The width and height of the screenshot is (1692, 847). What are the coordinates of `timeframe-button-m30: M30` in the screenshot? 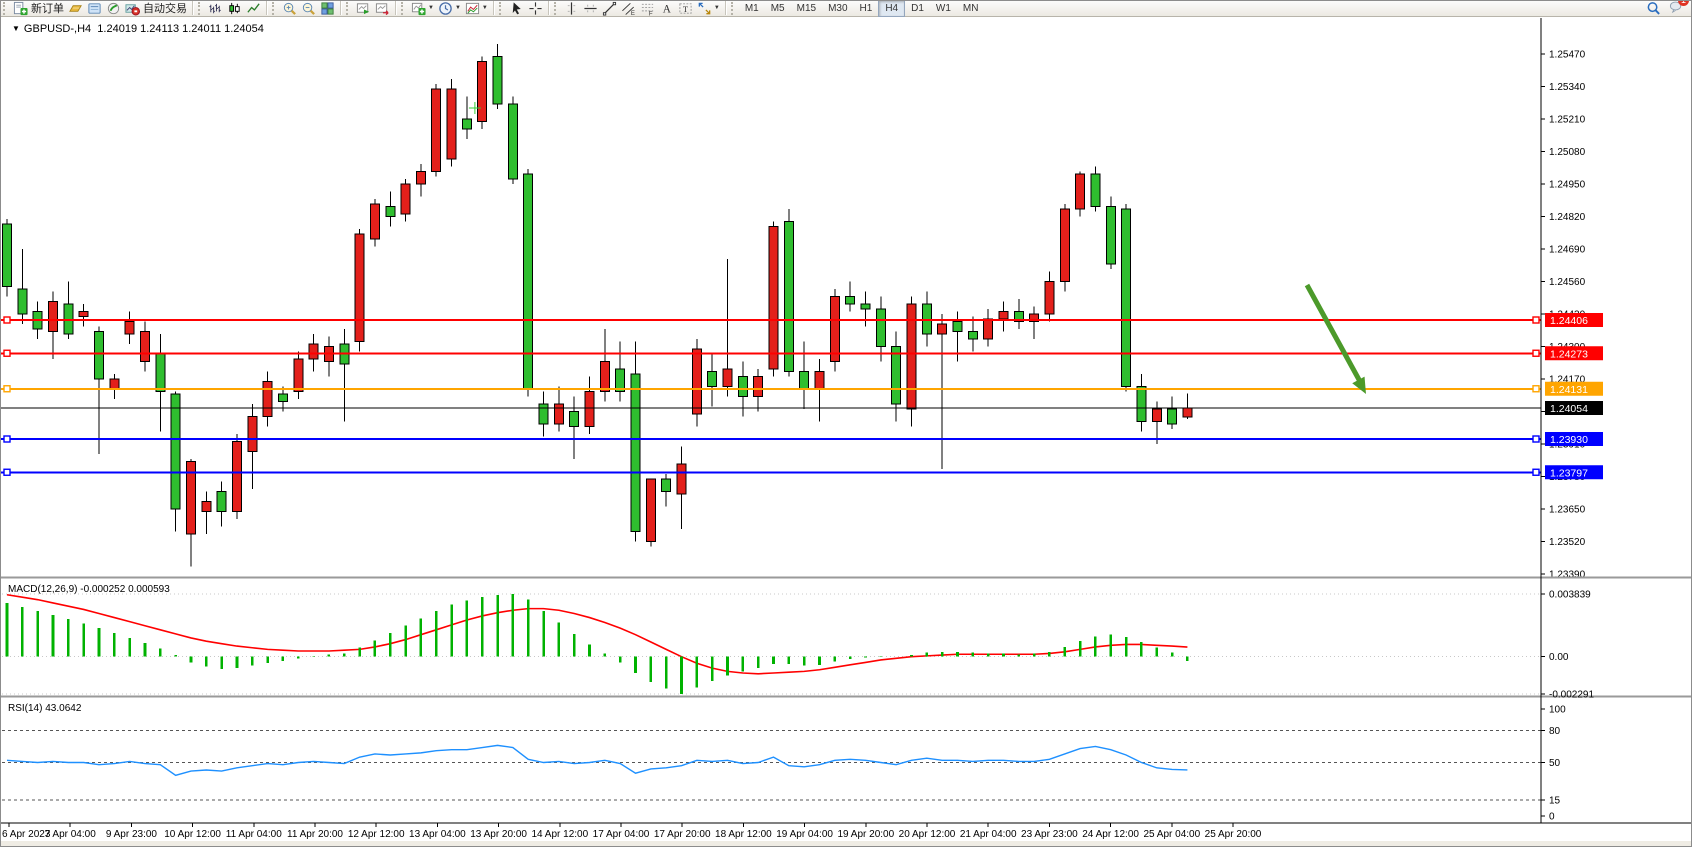 It's located at (838, 8).